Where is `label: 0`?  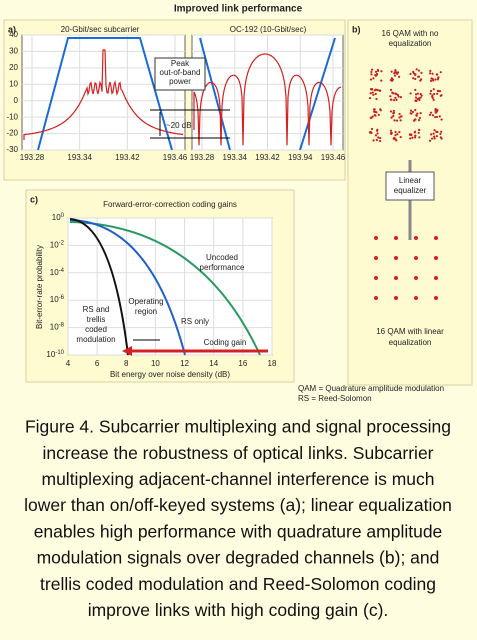 label: 0 is located at coordinates (16, 100).